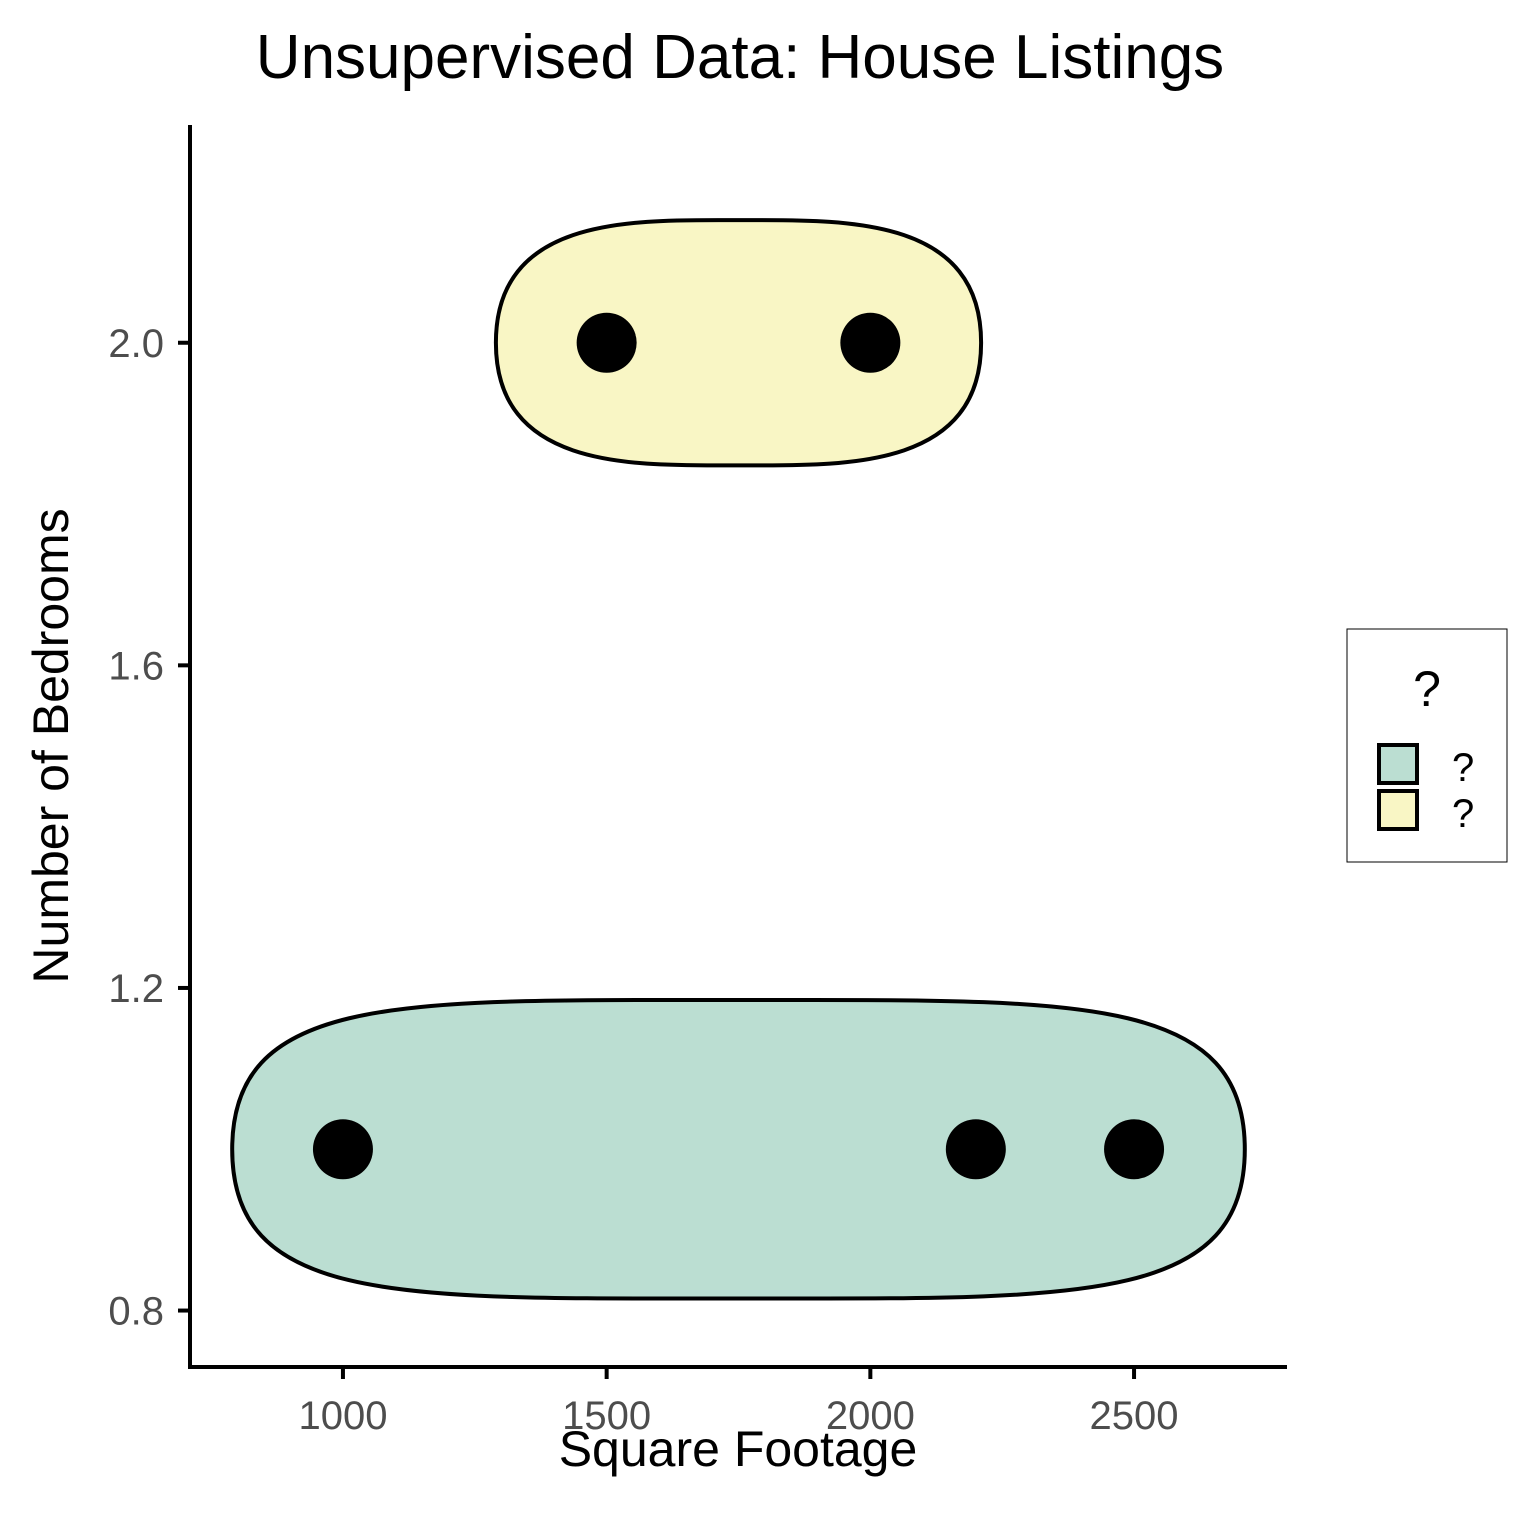  I want to click on chart-title: Unsupervised Data: House Listings, so click(740, 57).